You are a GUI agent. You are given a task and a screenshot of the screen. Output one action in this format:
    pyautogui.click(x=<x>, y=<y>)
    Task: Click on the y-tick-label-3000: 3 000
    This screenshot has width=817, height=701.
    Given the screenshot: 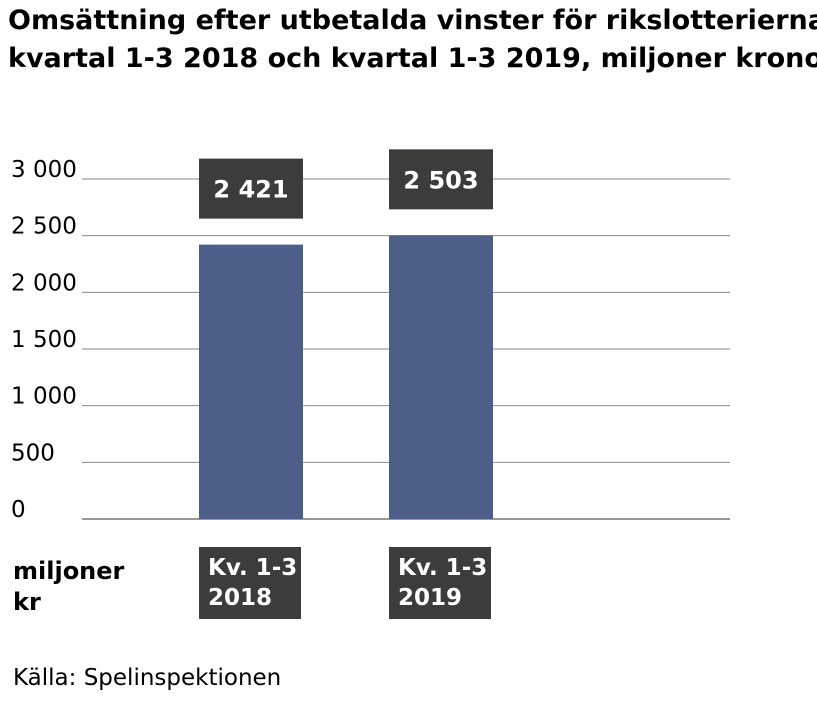 What is the action you would take?
    pyautogui.click(x=44, y=170)
    